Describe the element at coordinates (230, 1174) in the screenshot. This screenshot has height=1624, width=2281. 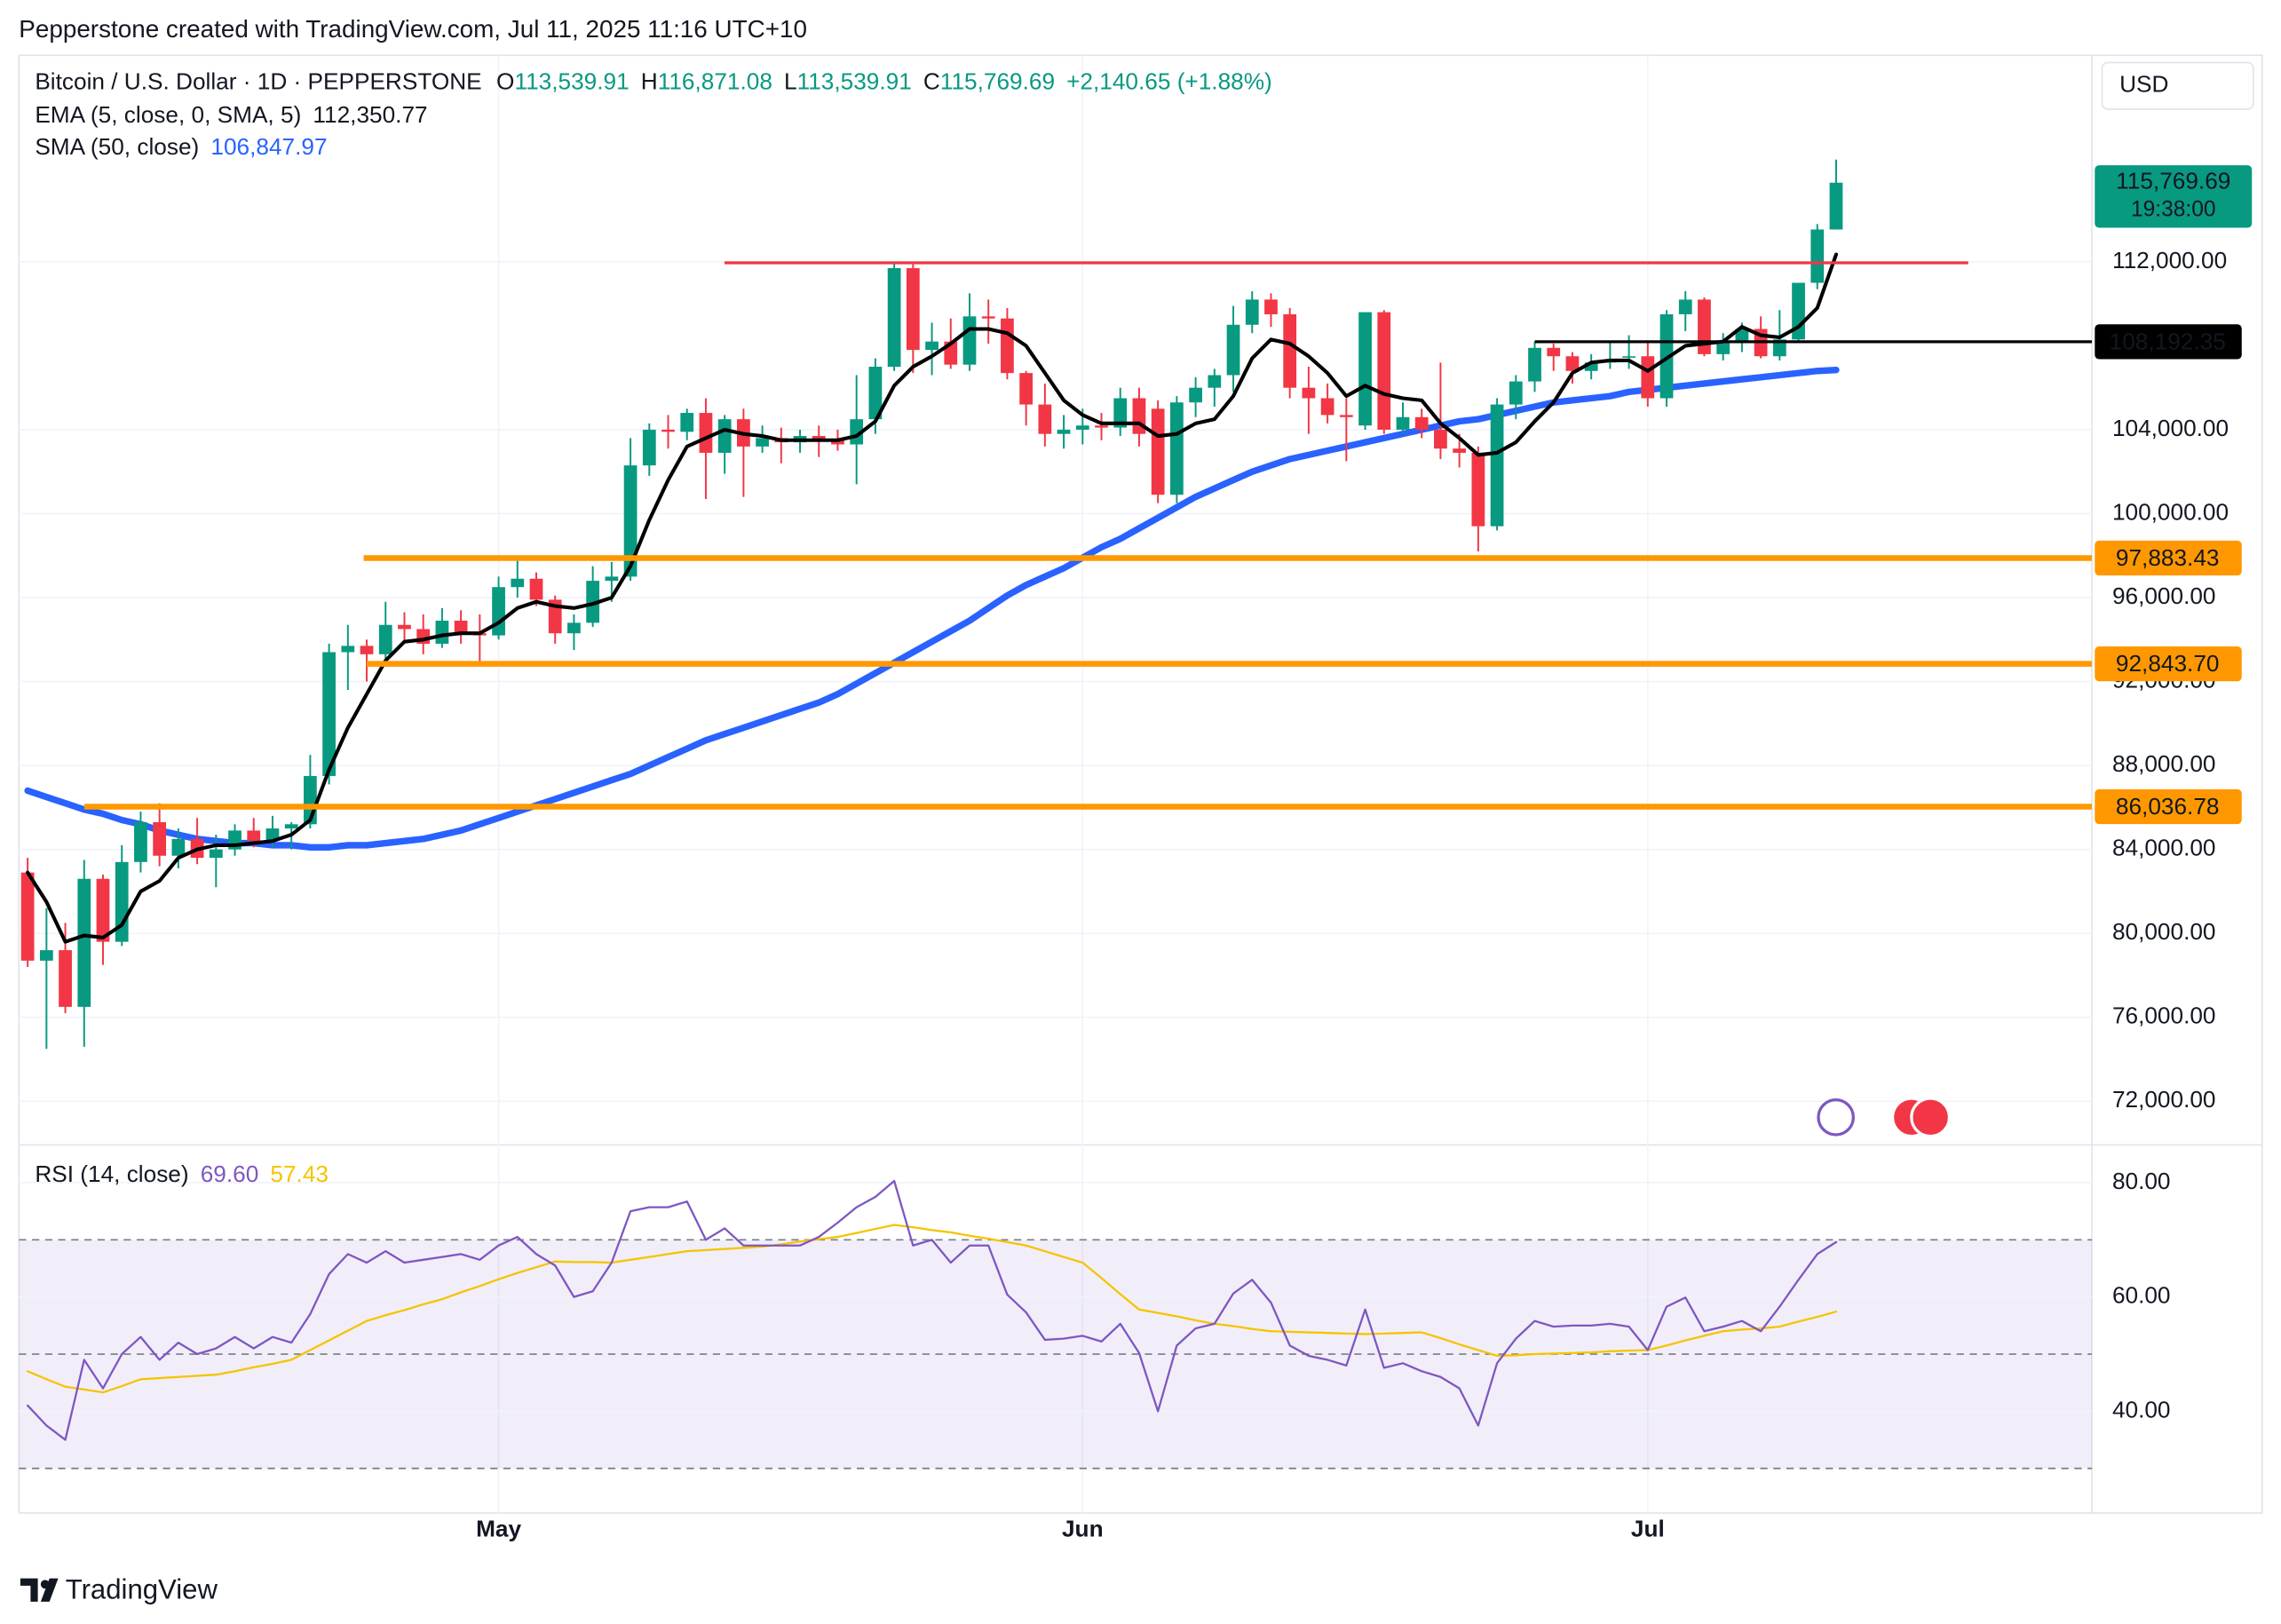
I see `rsi-value: 69.60` at that location.